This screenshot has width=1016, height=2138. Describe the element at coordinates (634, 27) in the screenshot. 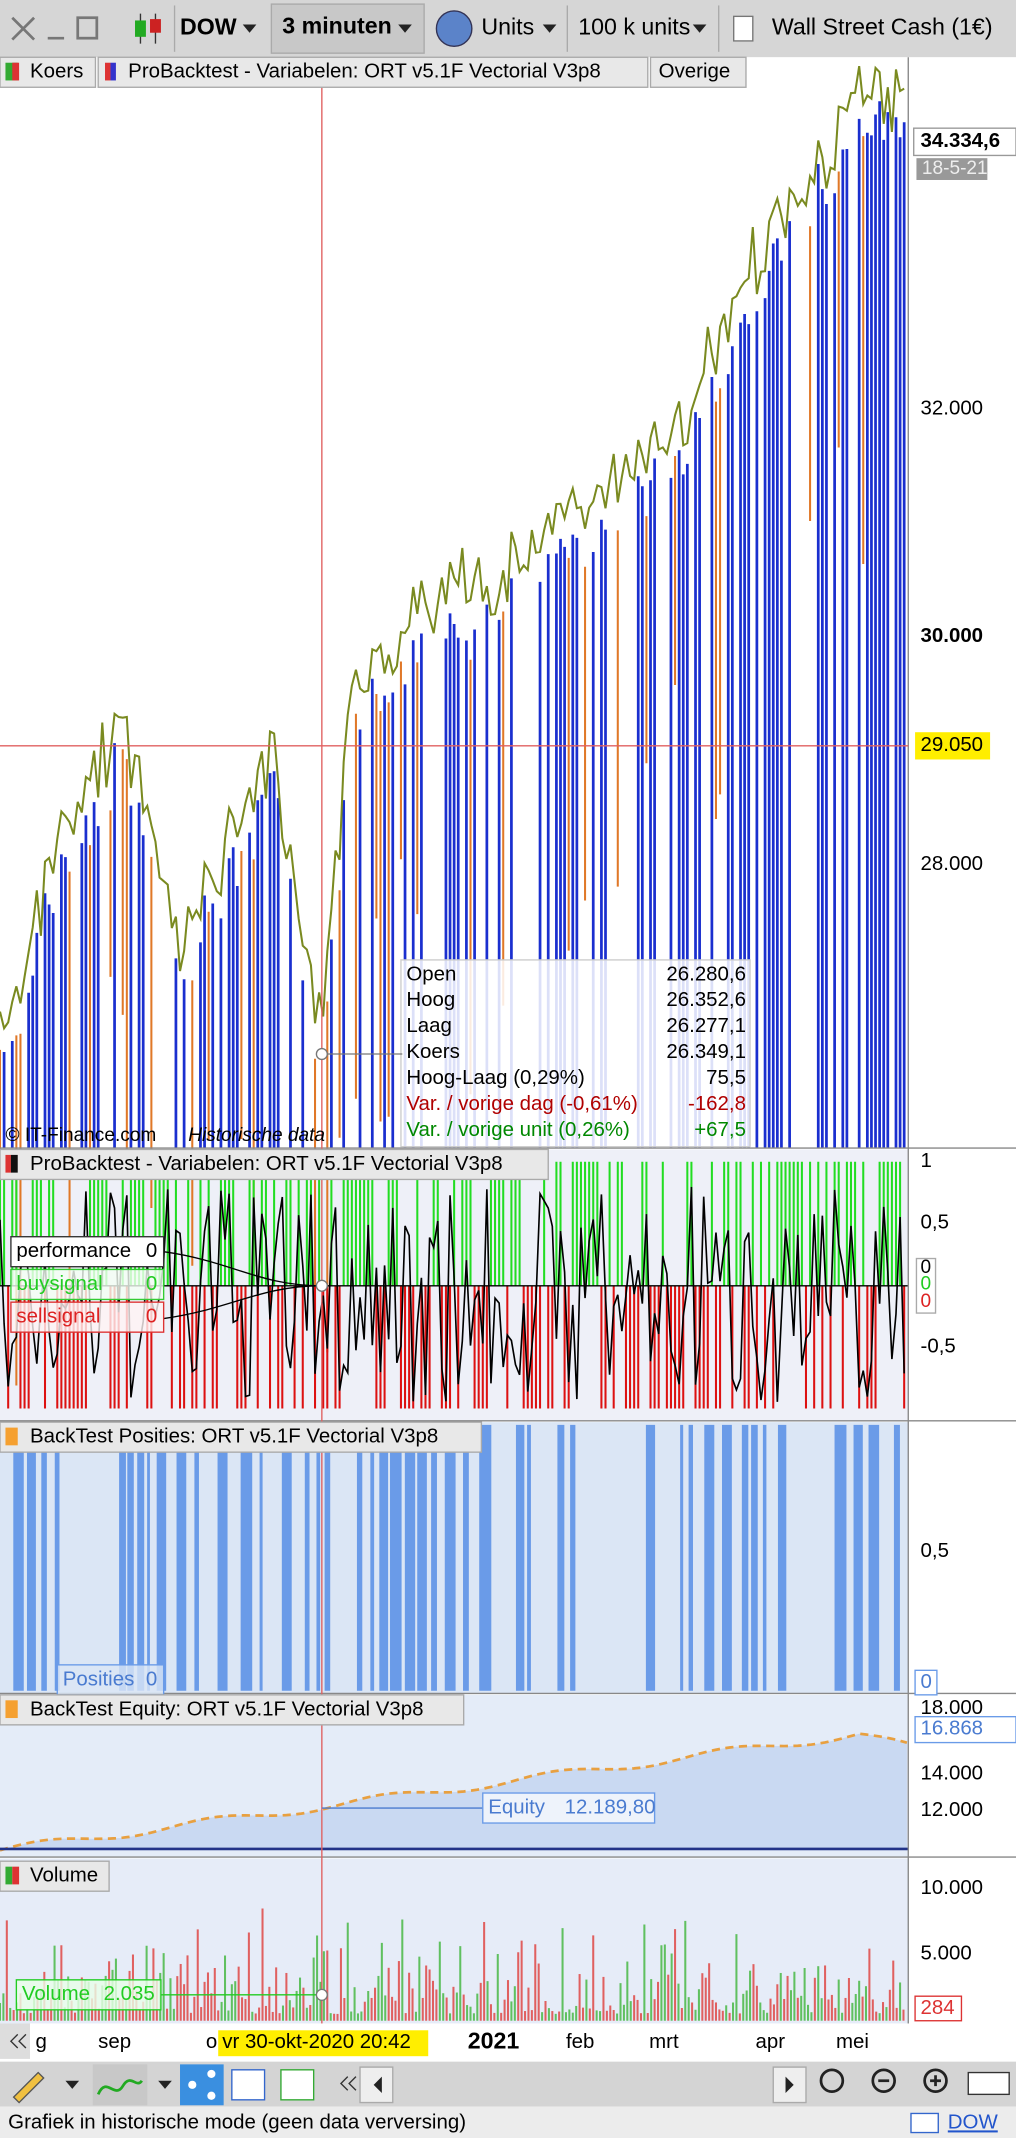

I see `units-size: 100 k units` at that location.